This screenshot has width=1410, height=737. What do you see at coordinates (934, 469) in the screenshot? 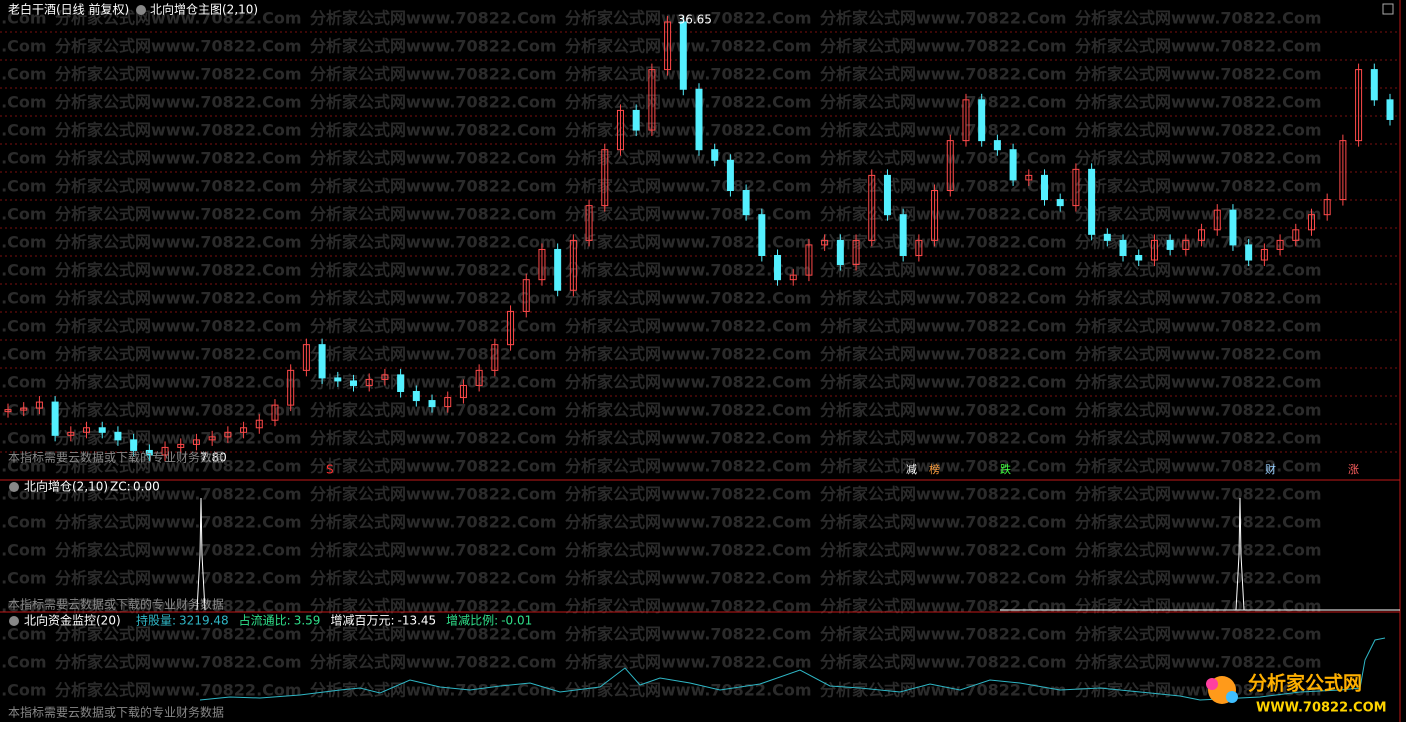
I see `signal: 榜` at bounding box center [934, 469].